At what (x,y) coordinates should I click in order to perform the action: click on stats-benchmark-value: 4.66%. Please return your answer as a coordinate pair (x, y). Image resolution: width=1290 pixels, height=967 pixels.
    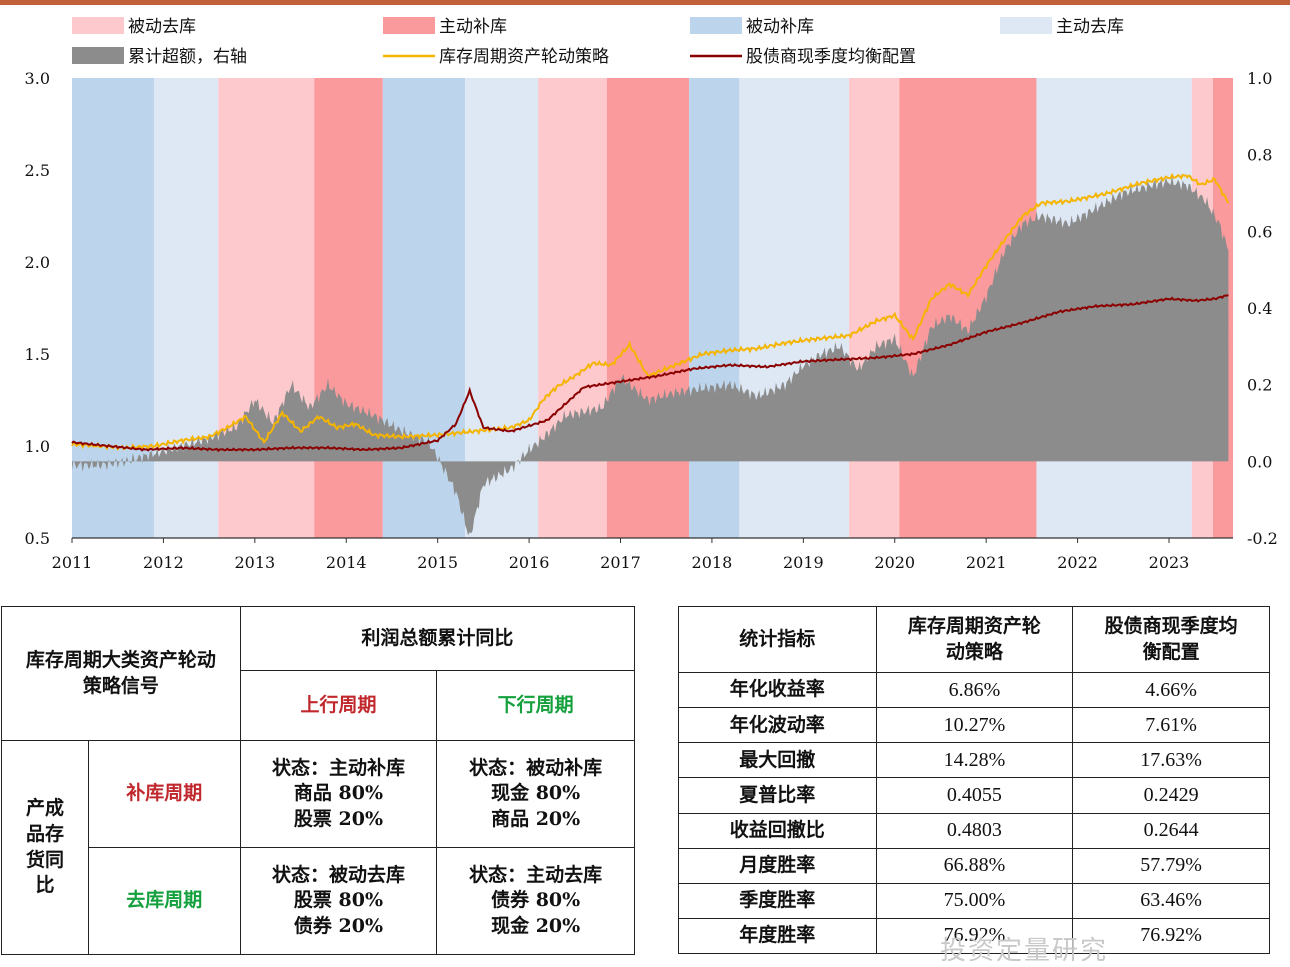
    Looking at the image, I should click on (1171, 690).